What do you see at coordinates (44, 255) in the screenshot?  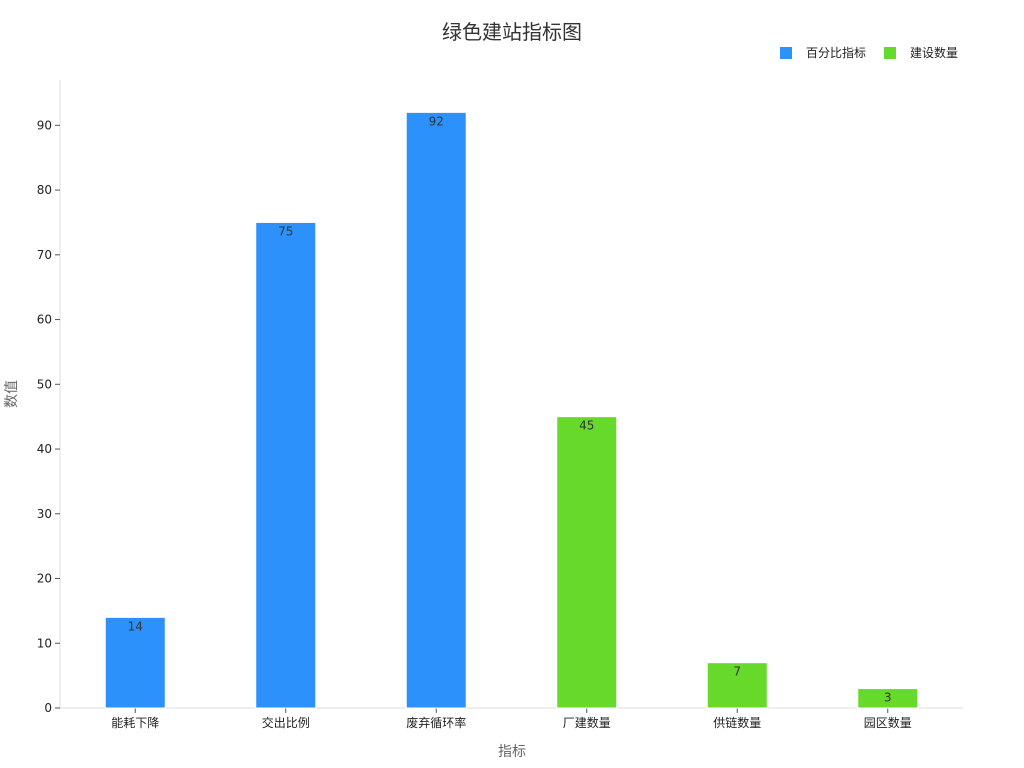 I see `y-tick-label: 70` at bounding box center [44, 255].